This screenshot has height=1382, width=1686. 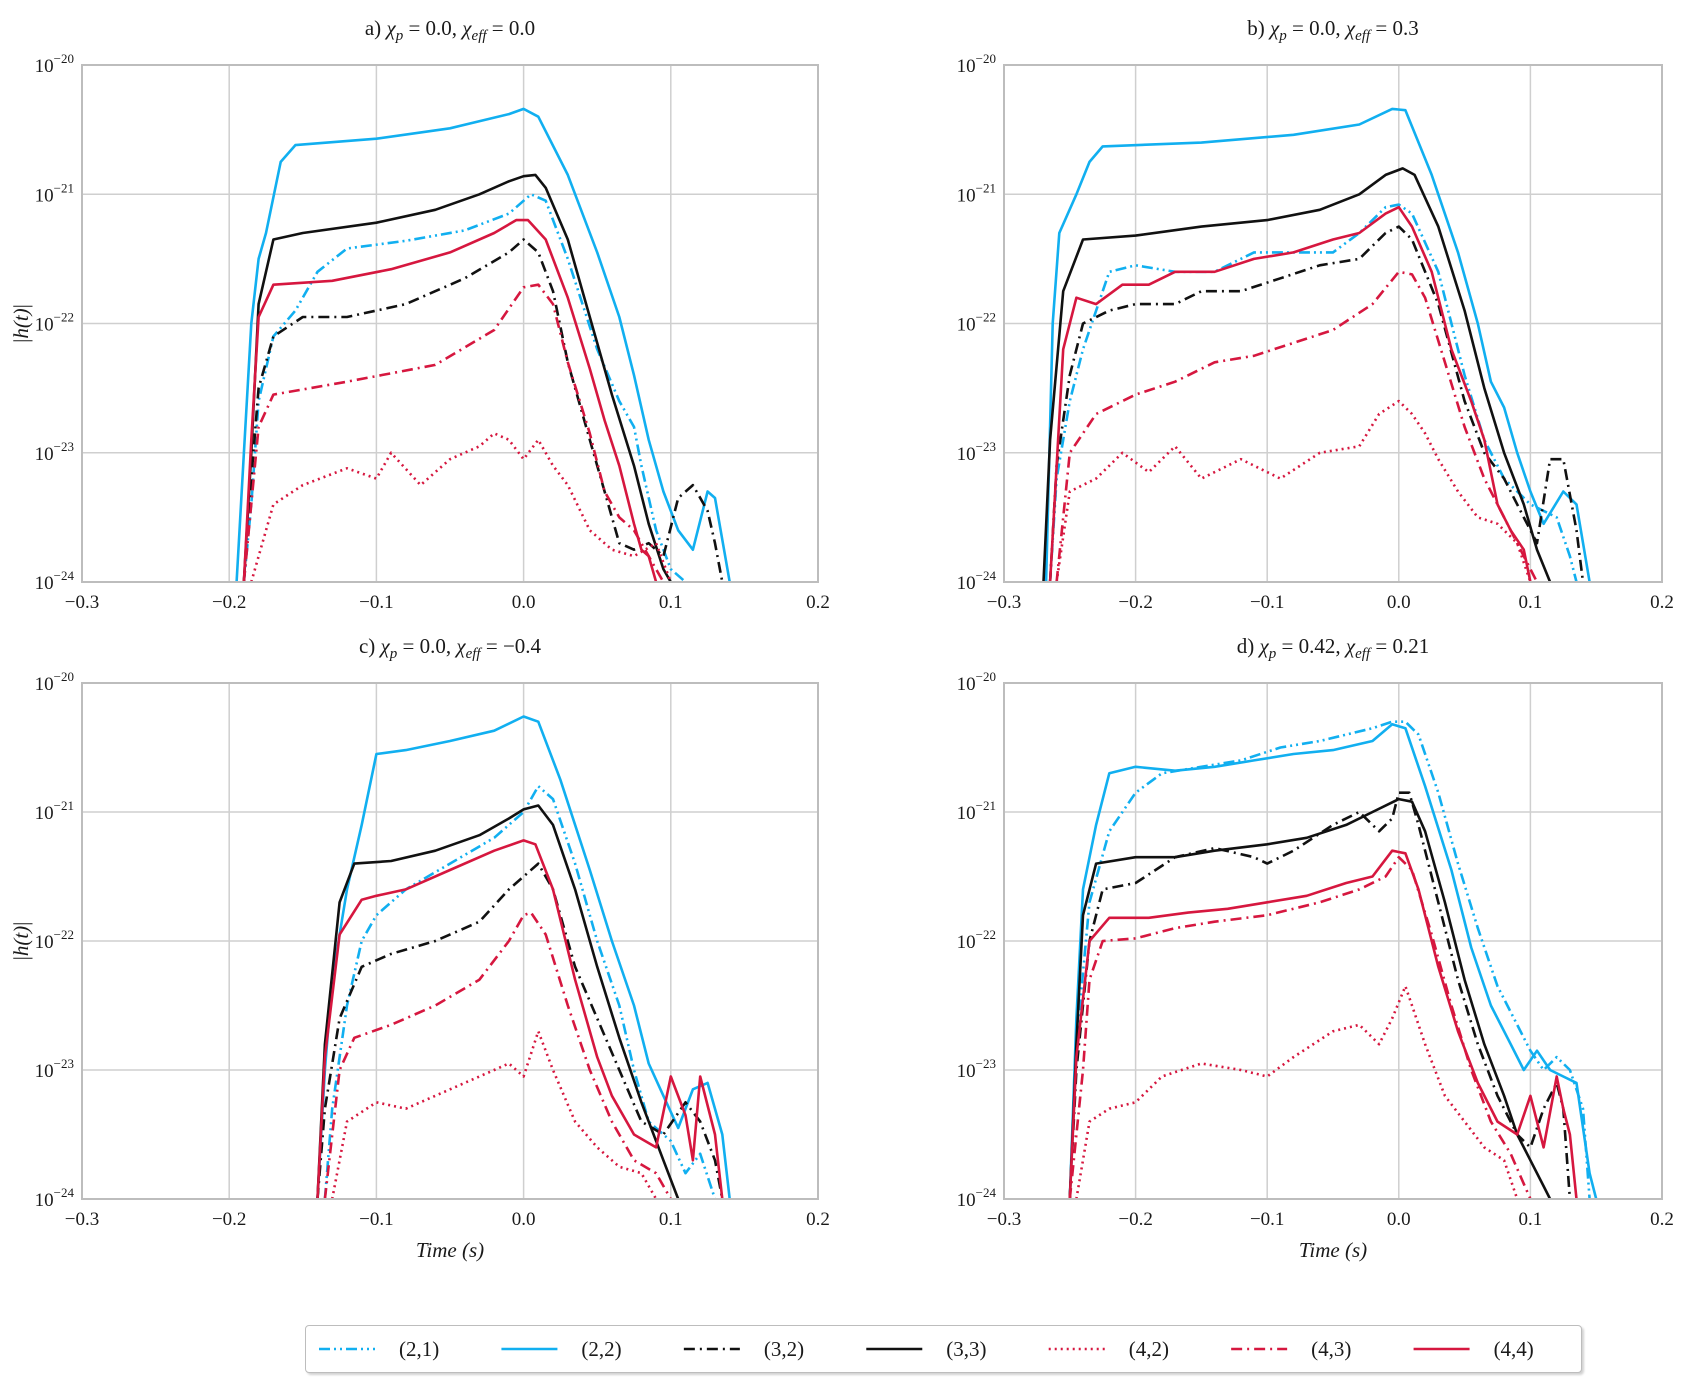 What do you see at coordinates (1291, 1349) in the screenshot?
I see `legend-entry-43: (4,3)` at bounding box center [1291, 1349].